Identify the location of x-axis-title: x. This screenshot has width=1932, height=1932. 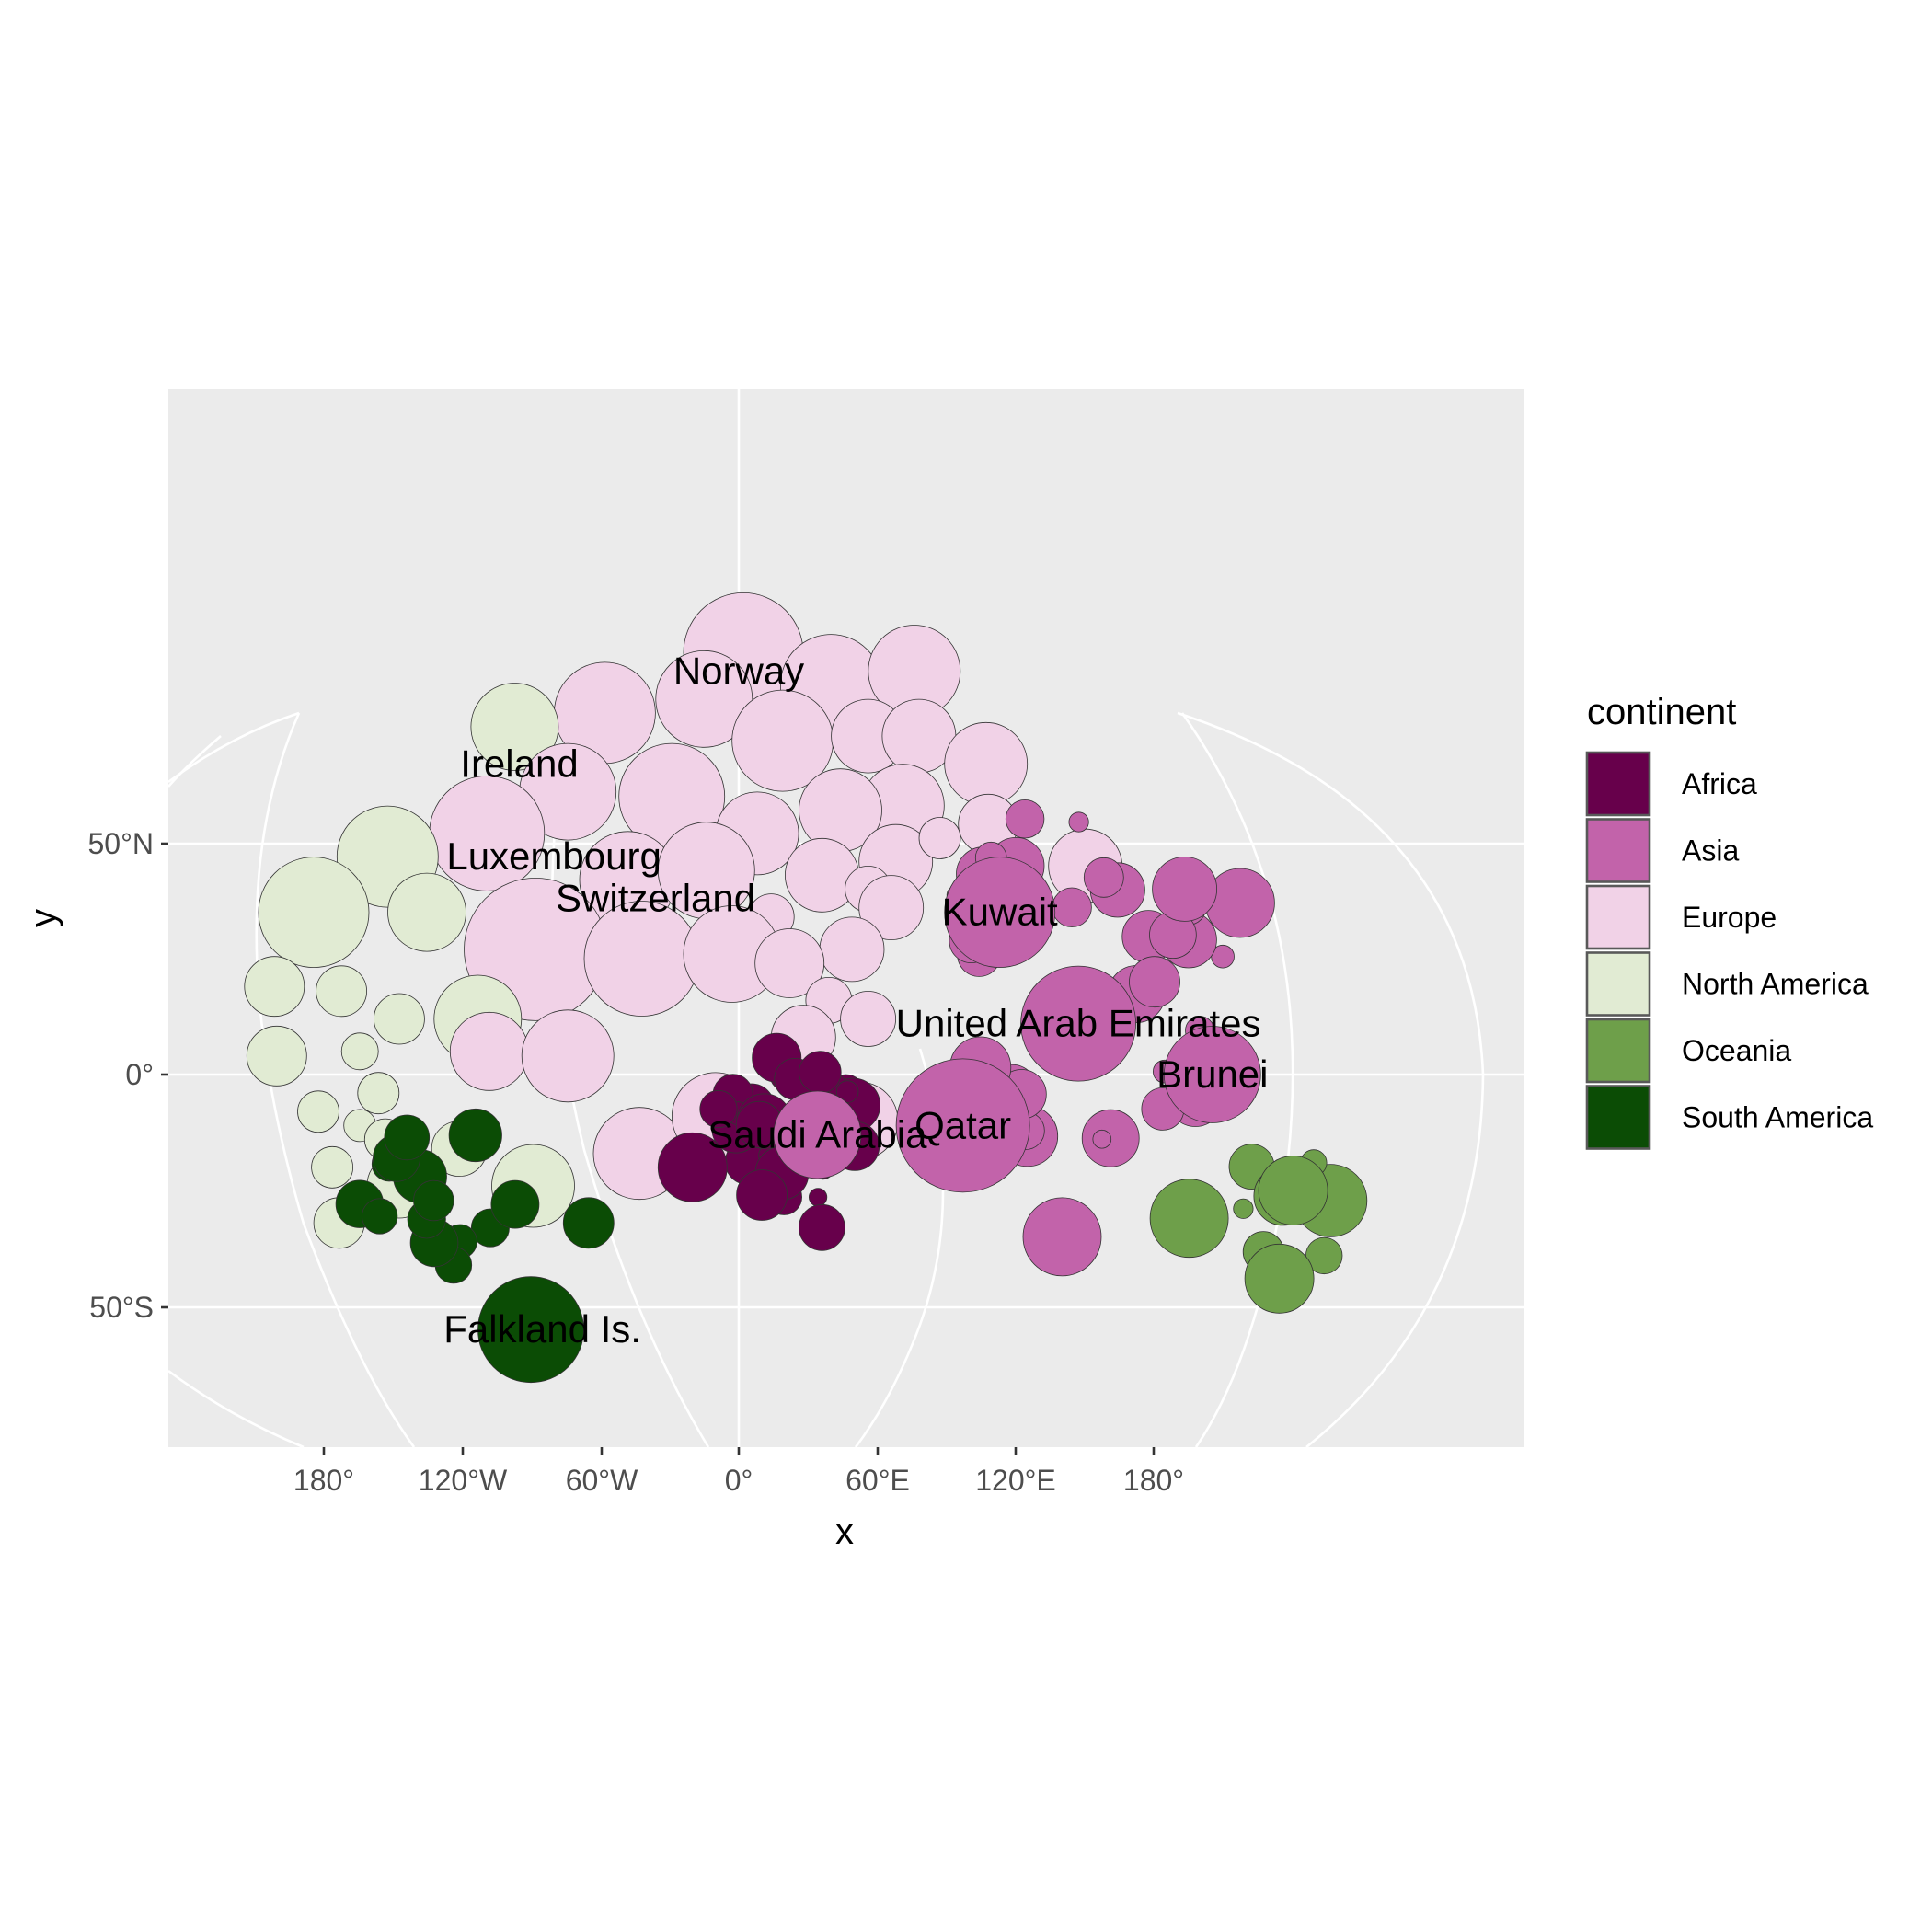
(844, 1532).